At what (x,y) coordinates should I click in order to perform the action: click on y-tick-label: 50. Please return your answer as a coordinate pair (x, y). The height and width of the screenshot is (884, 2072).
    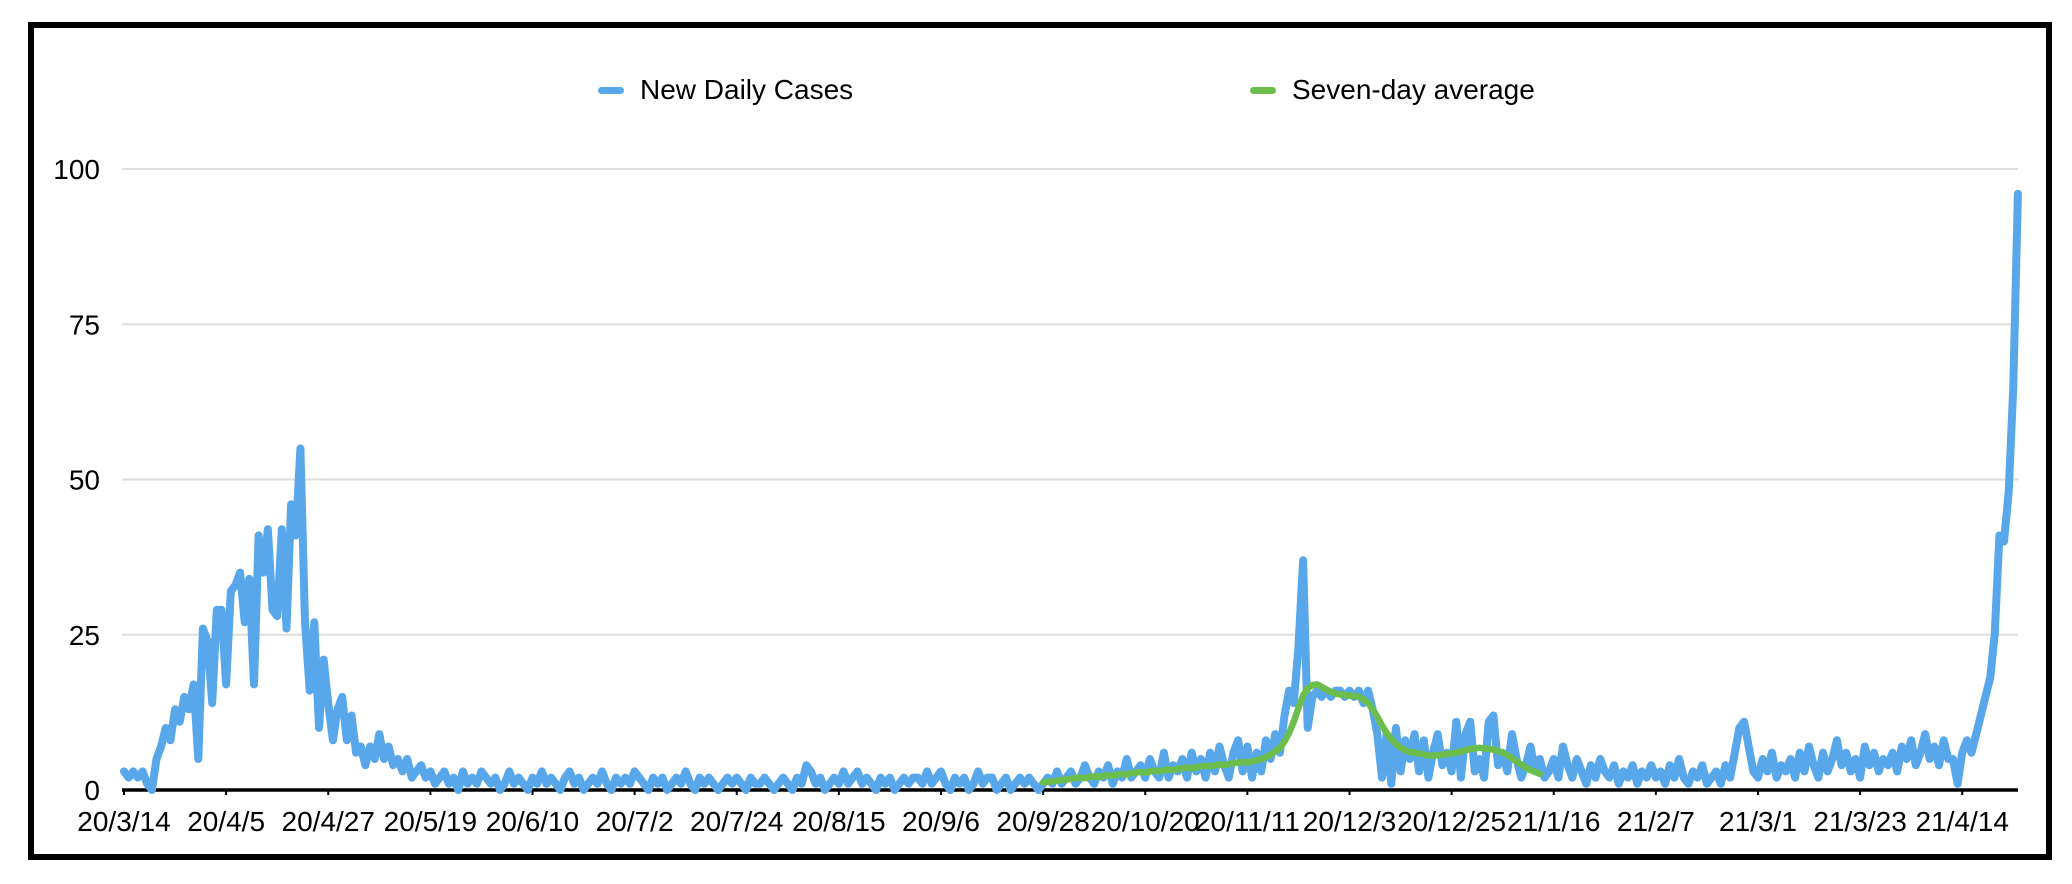
    Looking at the image, I should click on (84, 480).